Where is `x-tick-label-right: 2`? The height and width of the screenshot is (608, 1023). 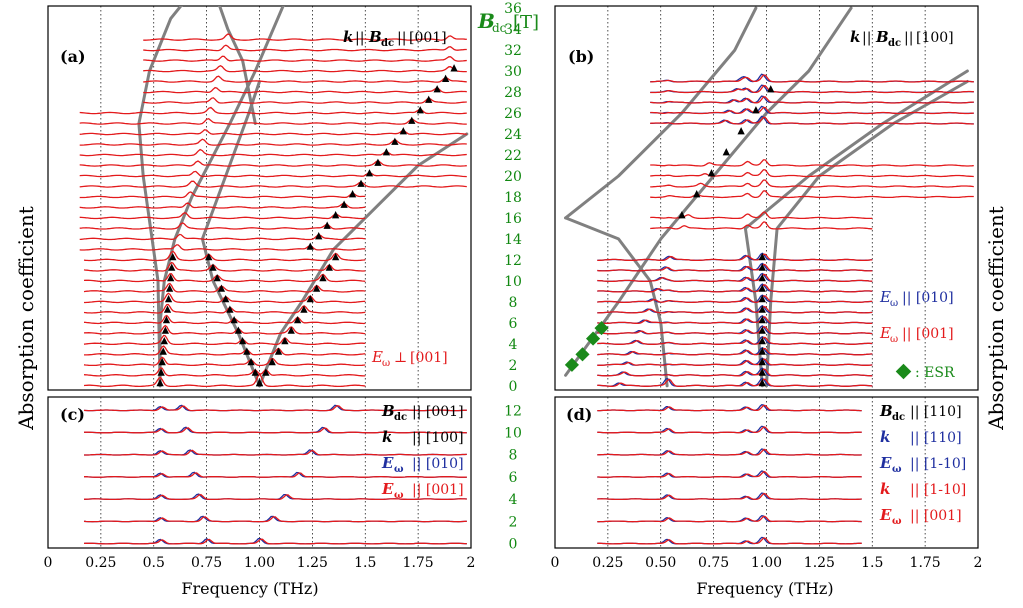
x-tick-label-right: 2 is located at coordinates (978, 563).